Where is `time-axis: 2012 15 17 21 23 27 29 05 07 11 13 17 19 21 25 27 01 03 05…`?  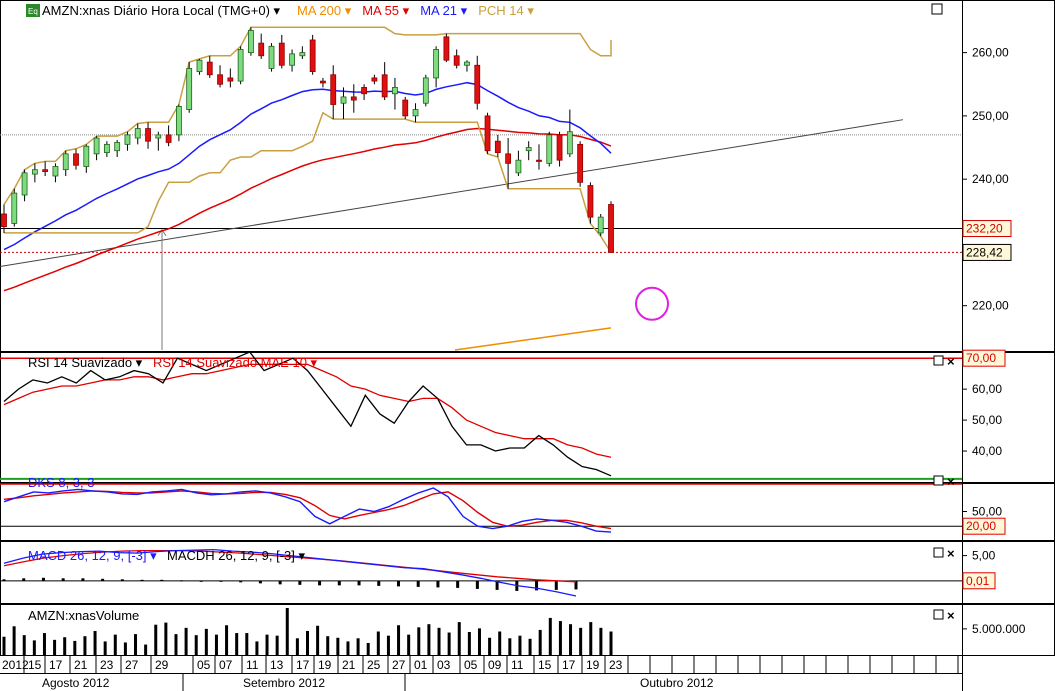 time-axis: 2012 15 17 21 23 27 29 05 07 11 13 17 19 21 25 27 01 03 05… is located at coordinates (480, 673).